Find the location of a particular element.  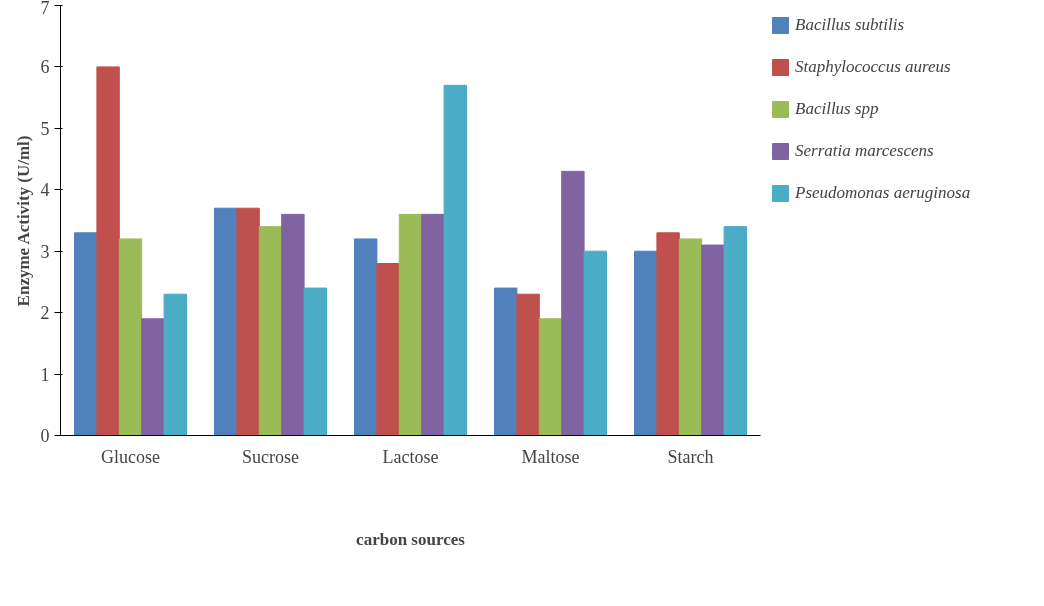

legend-label: Staphylococcus aureus is located at coordinates (873, 67).